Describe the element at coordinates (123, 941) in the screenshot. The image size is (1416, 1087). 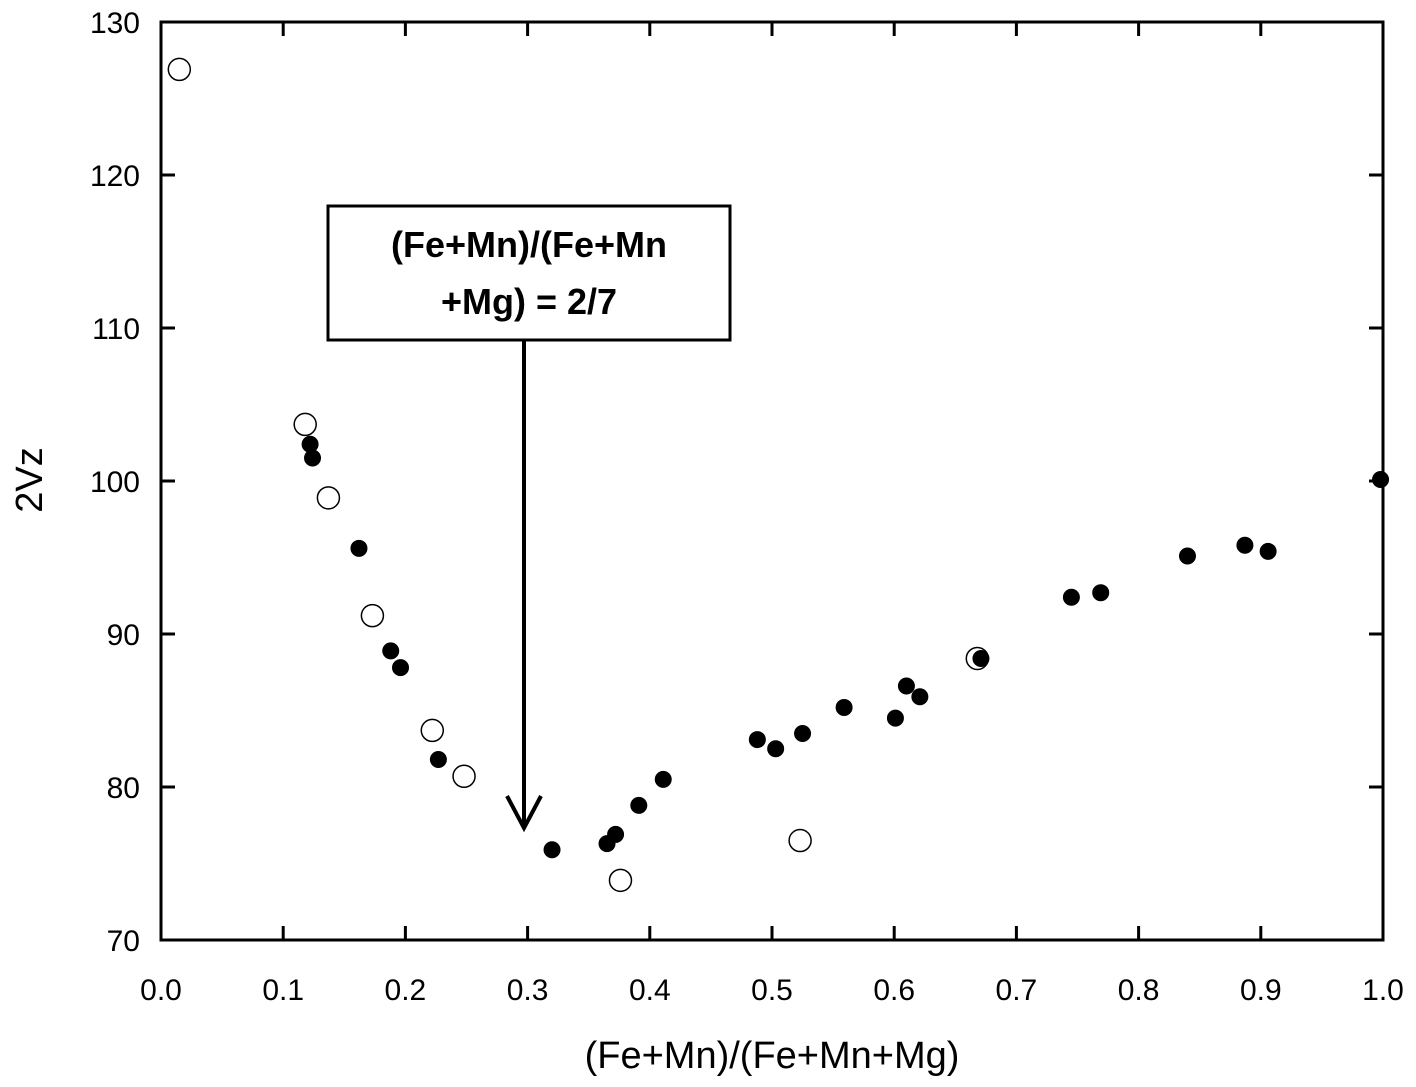
I see `y-tick-label: 70` at that location.